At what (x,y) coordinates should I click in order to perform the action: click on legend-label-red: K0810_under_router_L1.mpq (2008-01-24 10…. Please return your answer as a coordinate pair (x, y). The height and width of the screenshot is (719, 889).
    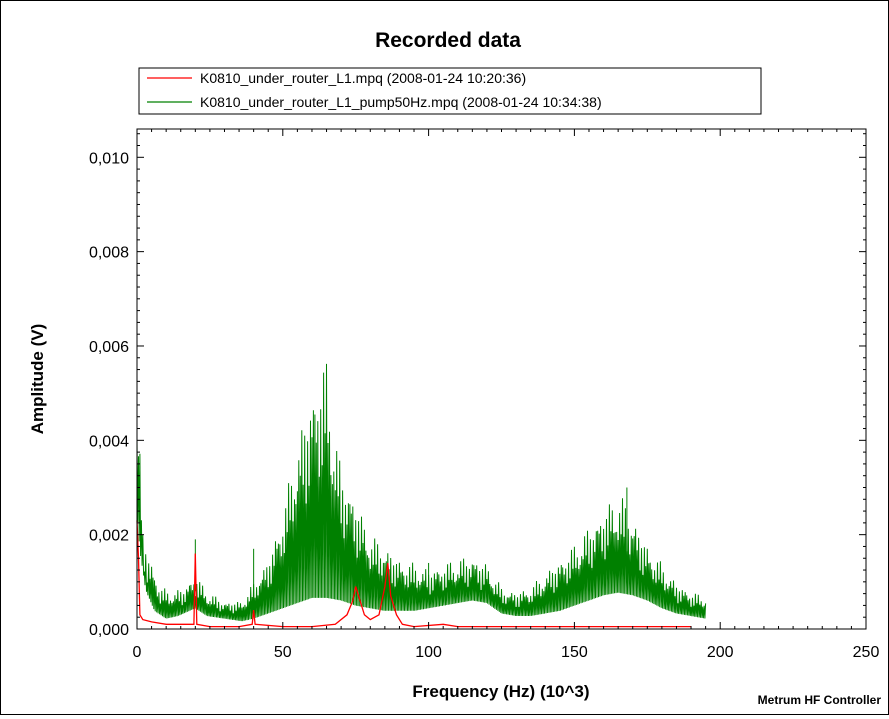
    Looking at the image, I should click on (363, 78).